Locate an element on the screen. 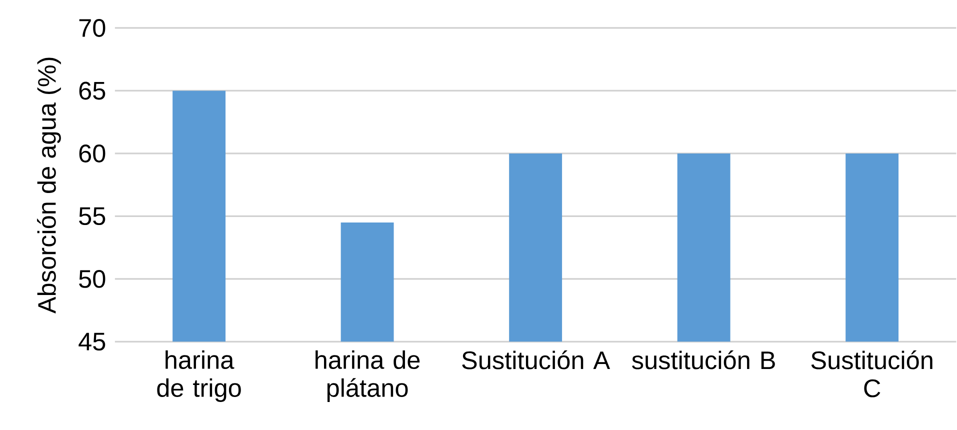 The height and width of the screenshot is (430, 957). x-tick-label: sustitución B is located at coordinates (703, 360).